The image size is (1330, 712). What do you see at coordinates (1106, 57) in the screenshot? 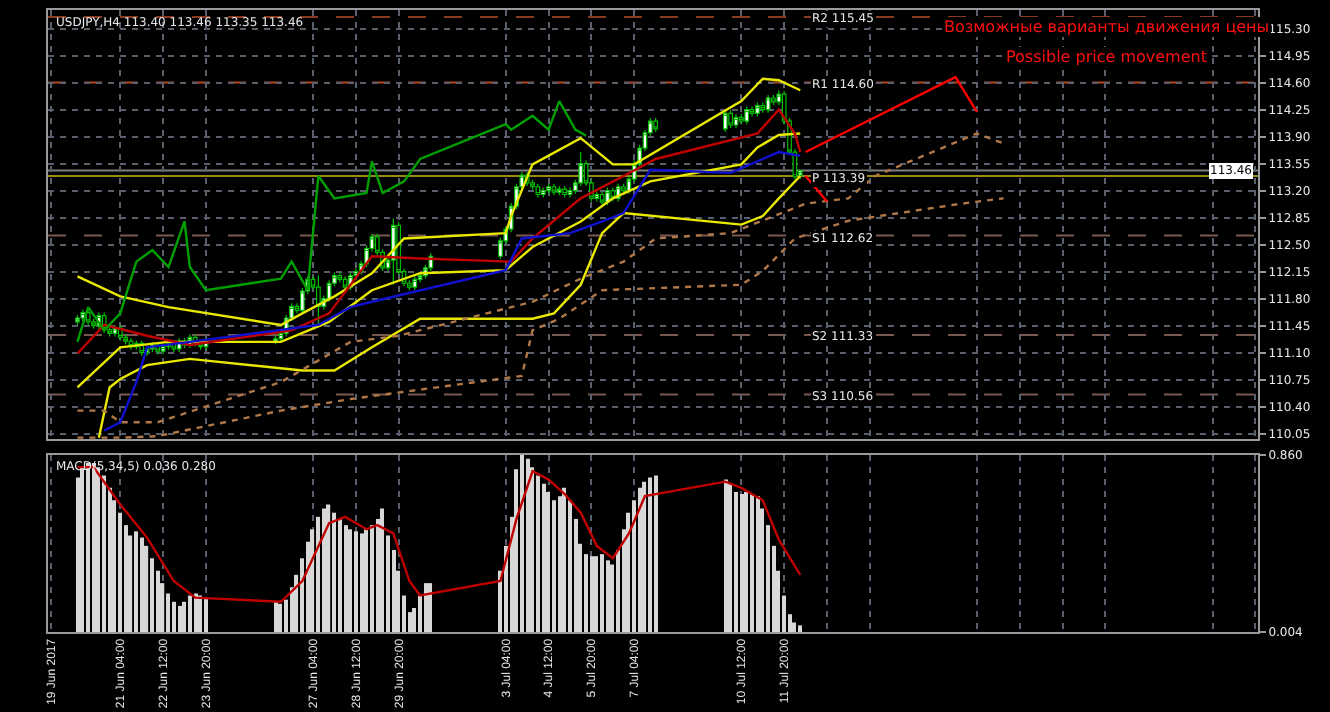
I see `annotation: Possible price movement` at bounding box center [1106, 57].